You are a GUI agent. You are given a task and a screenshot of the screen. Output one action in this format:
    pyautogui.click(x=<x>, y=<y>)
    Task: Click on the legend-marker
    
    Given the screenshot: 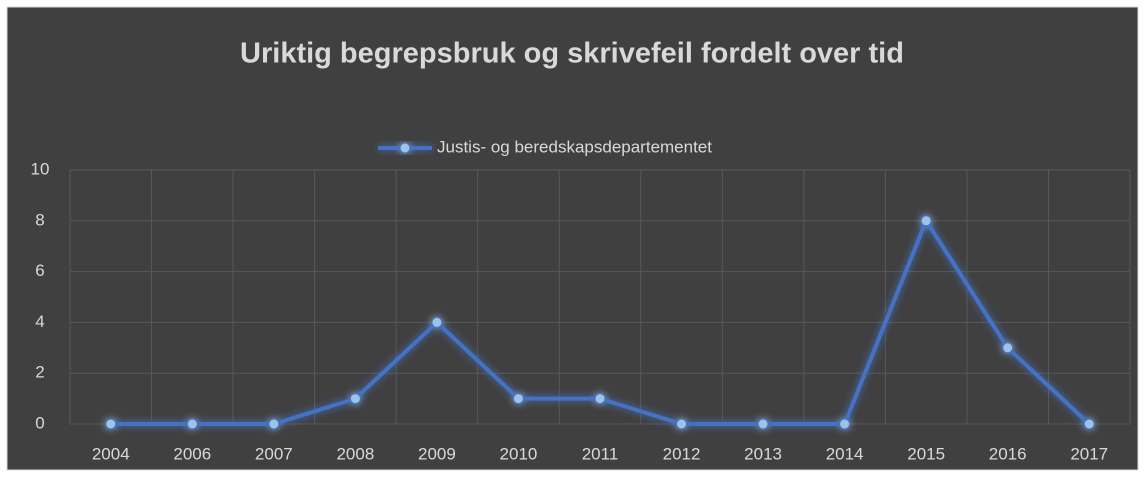 What is the action you would take?
    pyautogui.click(x=405, y=148)
    